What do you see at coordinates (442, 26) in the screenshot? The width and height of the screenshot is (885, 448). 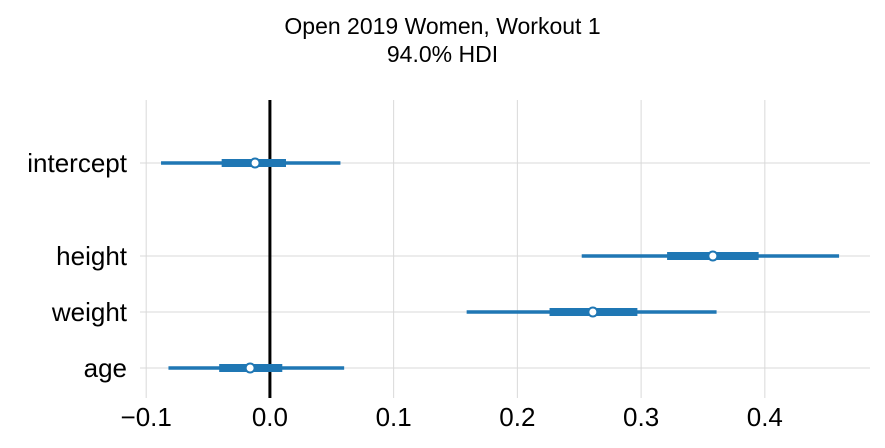 I see `title-line-1: Open 2019 Women, Workout 1` at bounding box center [442, 26].